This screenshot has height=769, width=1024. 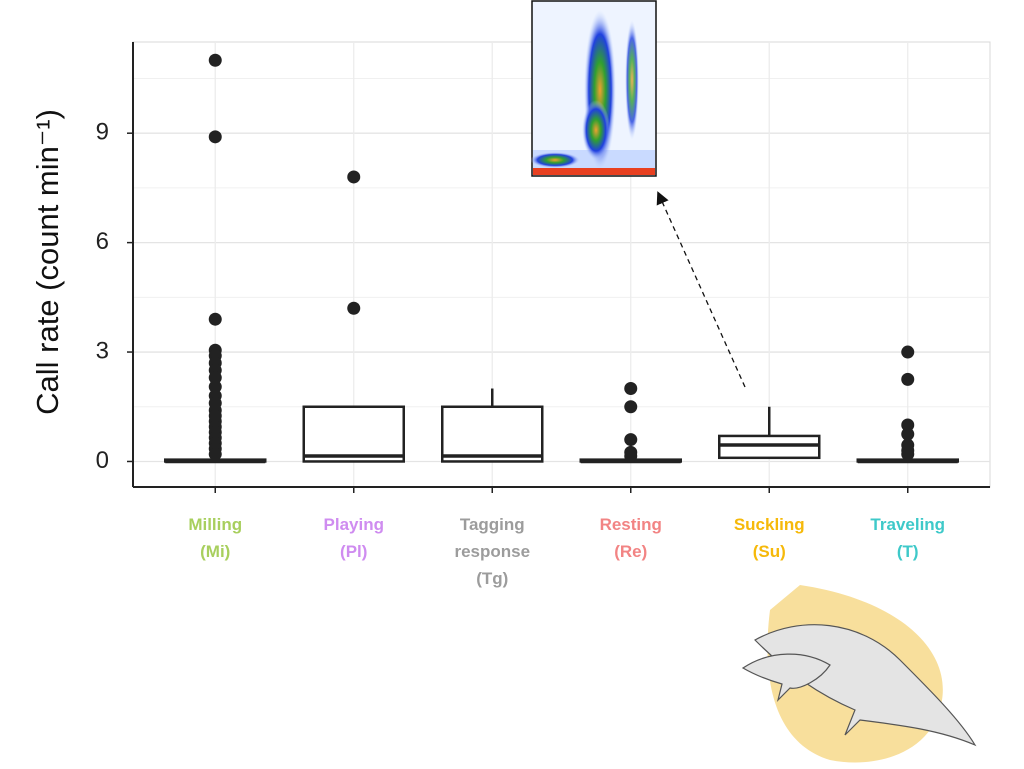 What do you see at coordinates (47, 262) in the screenshot?
I see `y-axis-label: Call rate (count min⁻¹)` at bounding box center [47, 262].